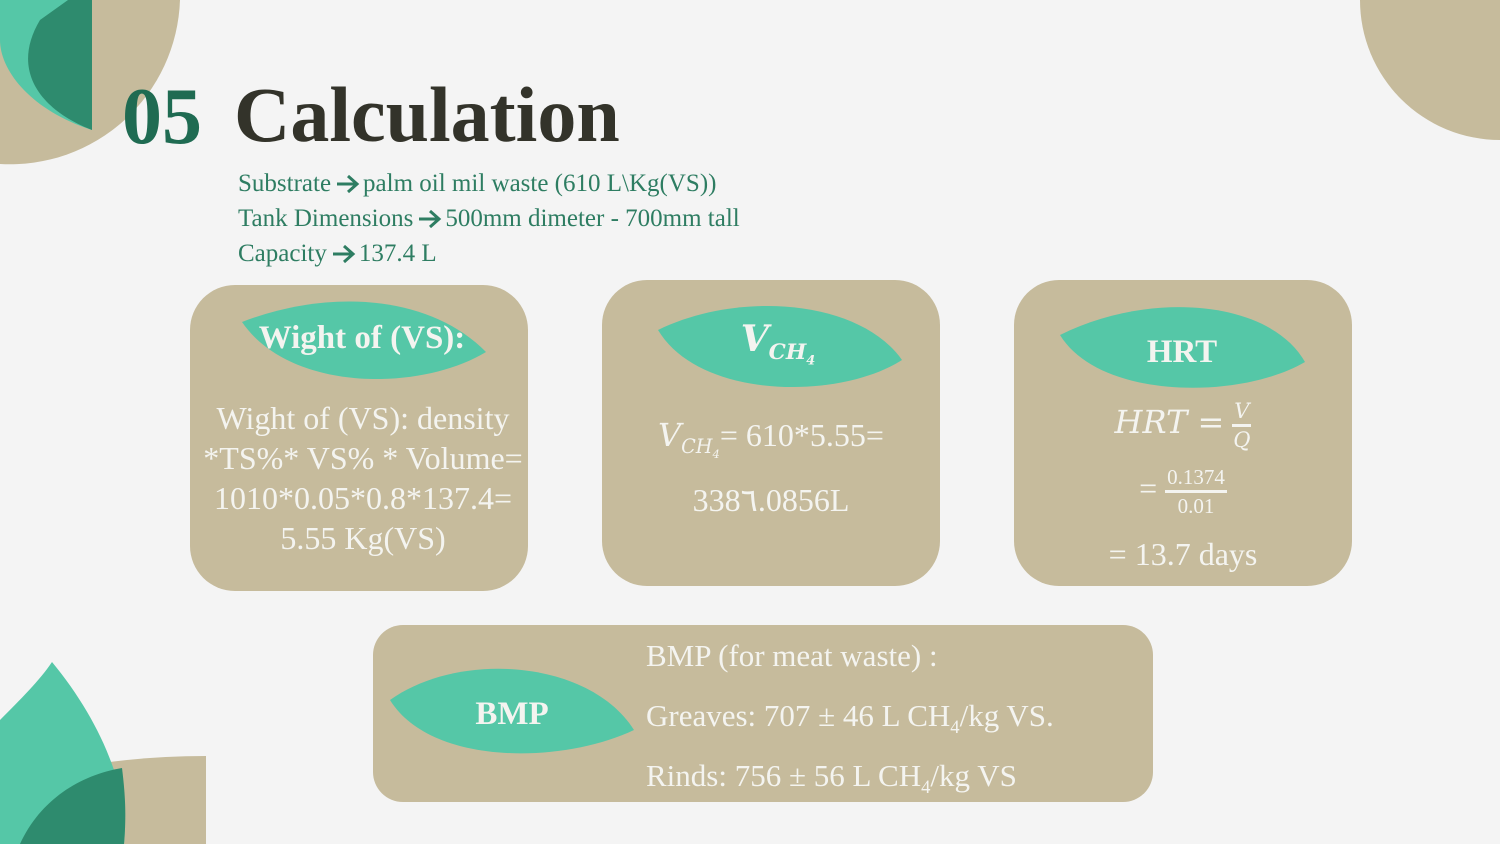  Describe the element at coordinates (363, 458) in the screenshot. I see `text-line: *TS%* VS% * Volume=` at that location.